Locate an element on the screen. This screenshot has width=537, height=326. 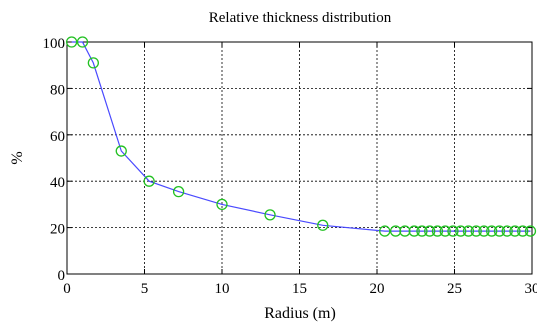
y-tick-label: 20 is located at coordinates (57, 230).